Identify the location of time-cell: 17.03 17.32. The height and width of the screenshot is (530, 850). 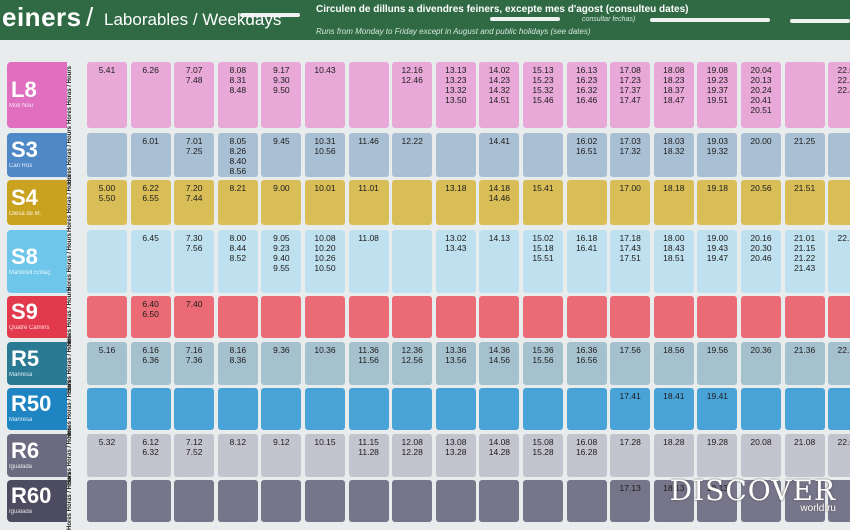
(630, 155).